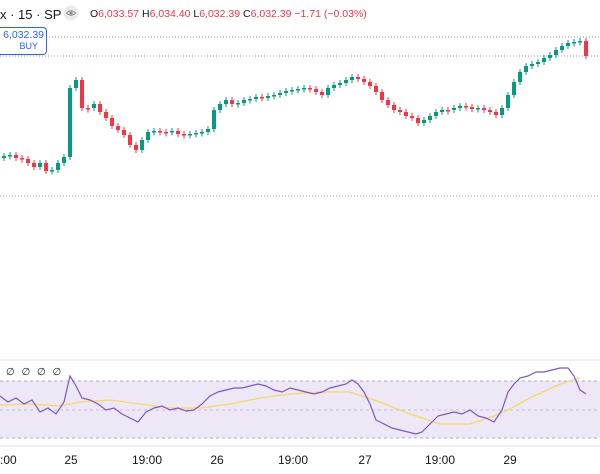 The image size is (600, 474). Describe the element at coordinates (35, 372) in the screenshot. I see `rsi-values: ∅ ∅ ∅ ∅` at that location.